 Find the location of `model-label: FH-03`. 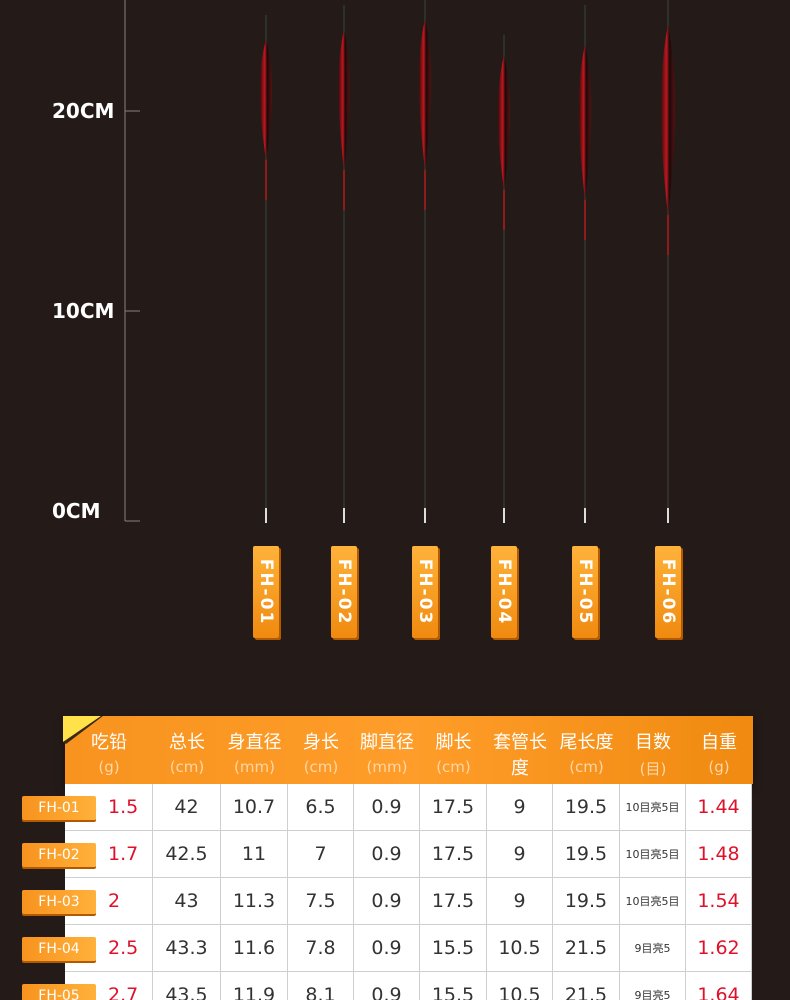

model-label: FH-03 is located at coordinates (425, 592).